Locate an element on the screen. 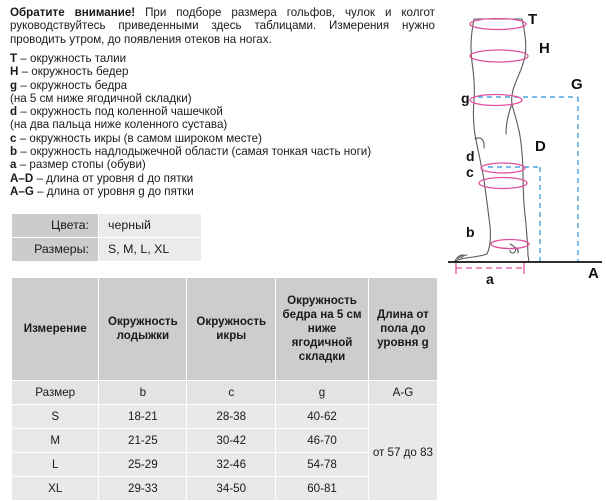  dimension-a is located at coordinates (490, 268).